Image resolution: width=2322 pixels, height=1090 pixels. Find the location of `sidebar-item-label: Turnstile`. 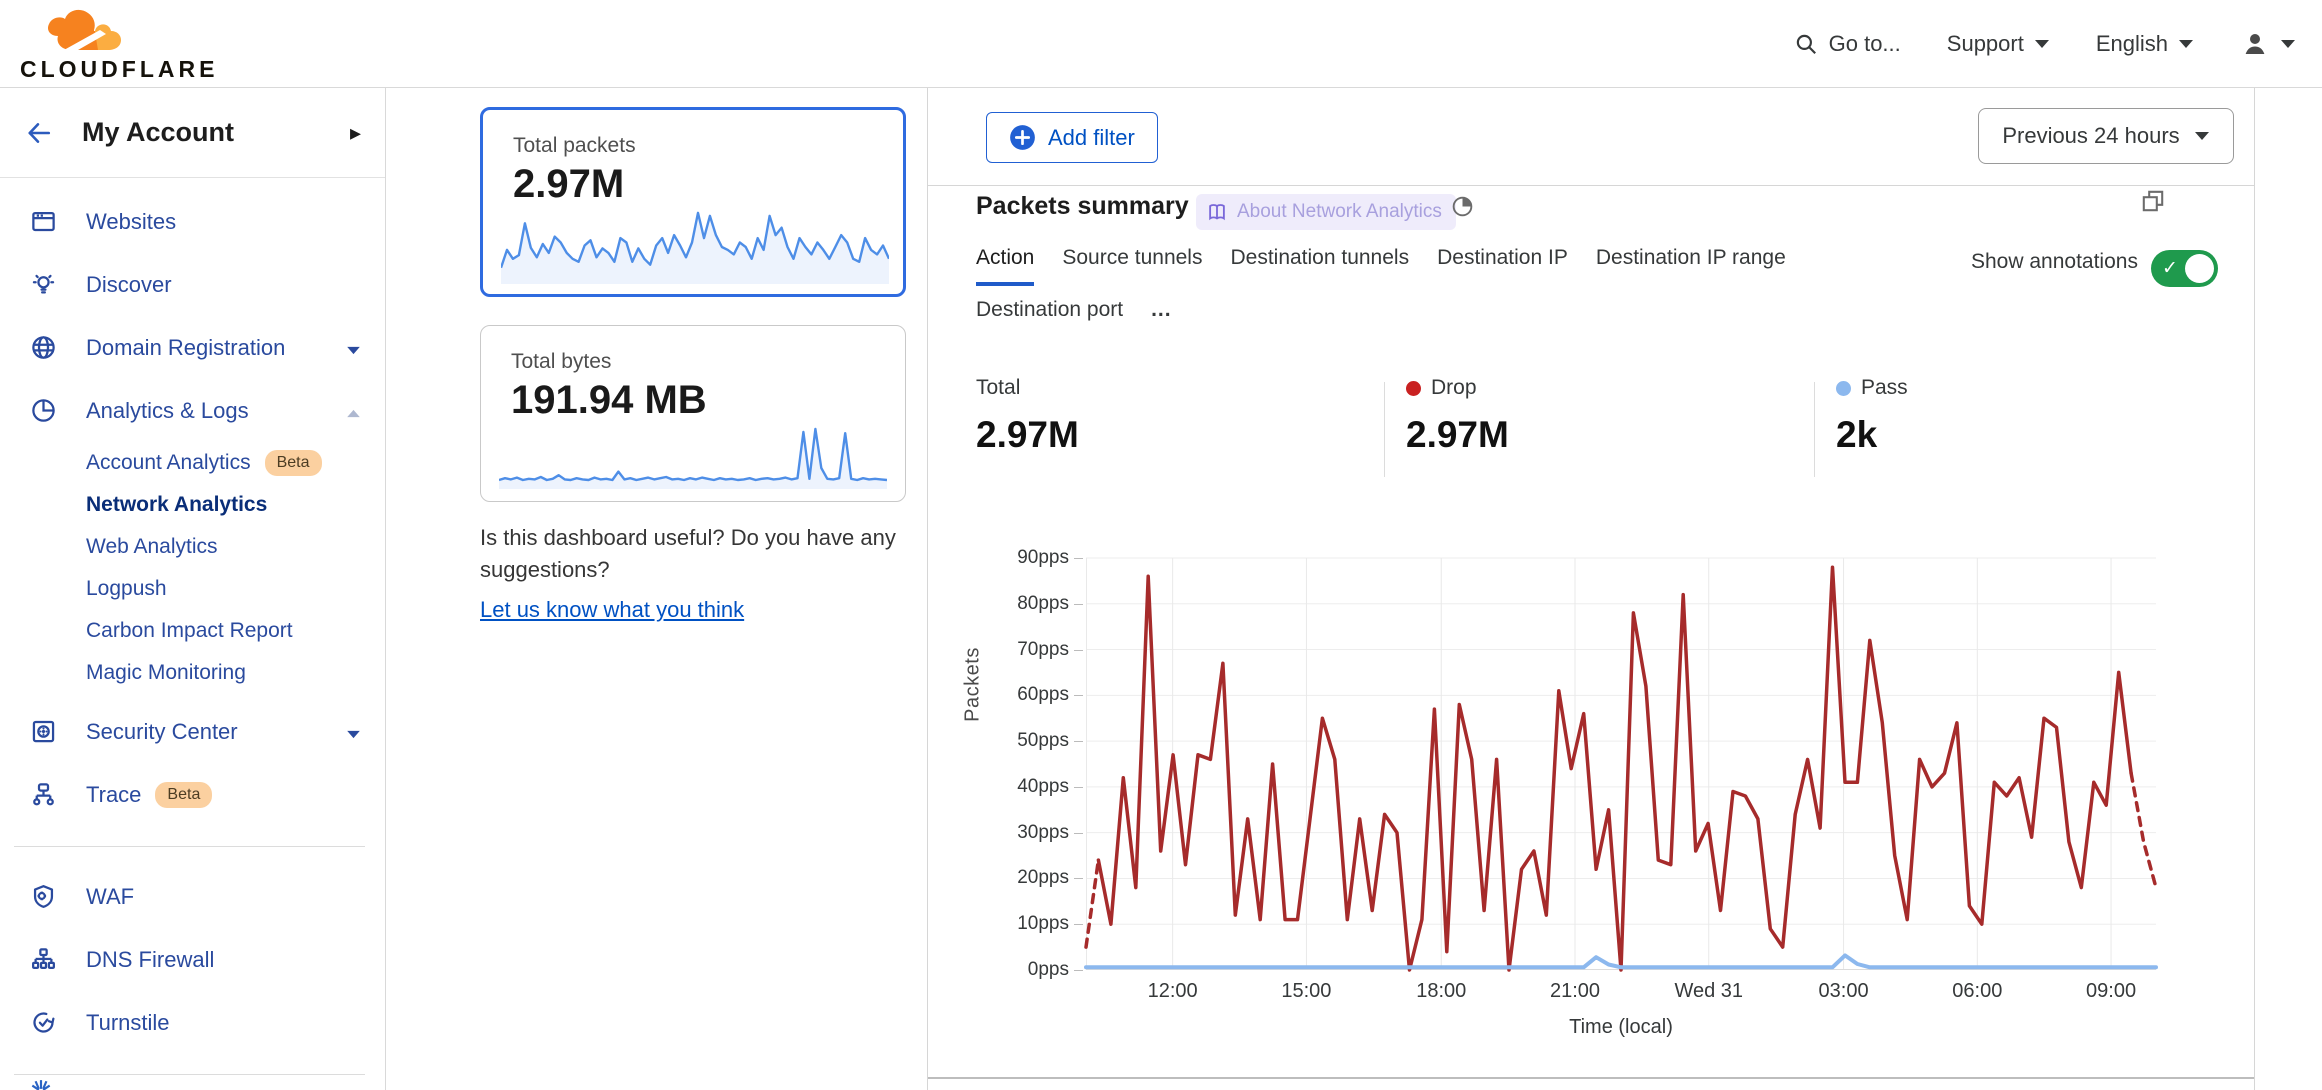

sidebar-item-label: Turnstile is located at coordinates (128, 1022).